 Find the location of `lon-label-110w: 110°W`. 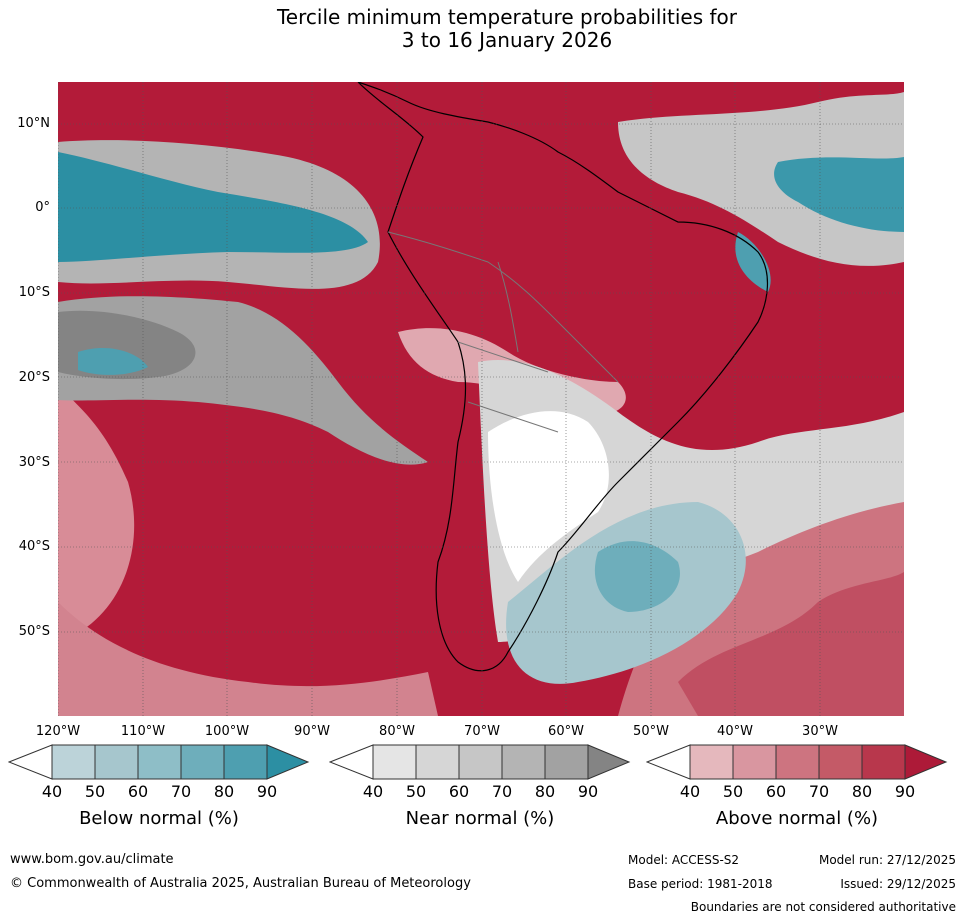

lon-label-110w: 110°W is located at coordinates (143, 731).